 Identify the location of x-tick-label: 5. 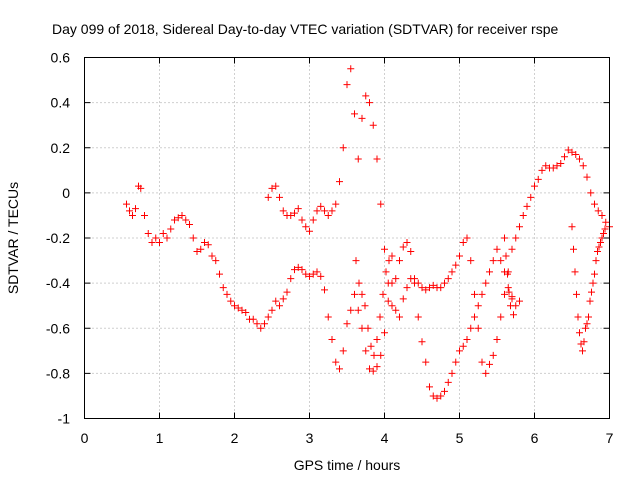
(460, 438).